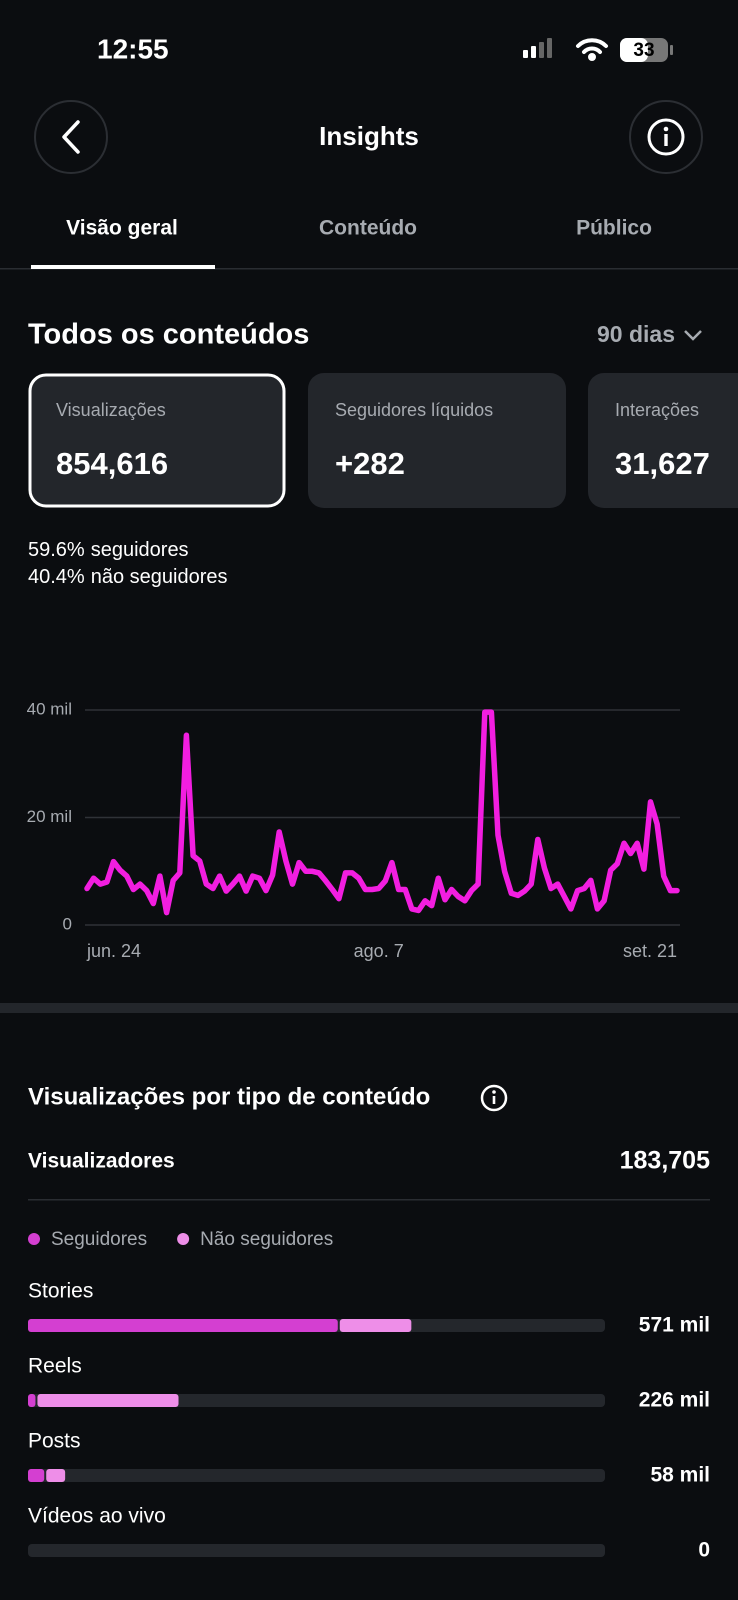 The image size is (738, 1600). I want to click on metric-card: Interações 31,627, so click(663, 440).